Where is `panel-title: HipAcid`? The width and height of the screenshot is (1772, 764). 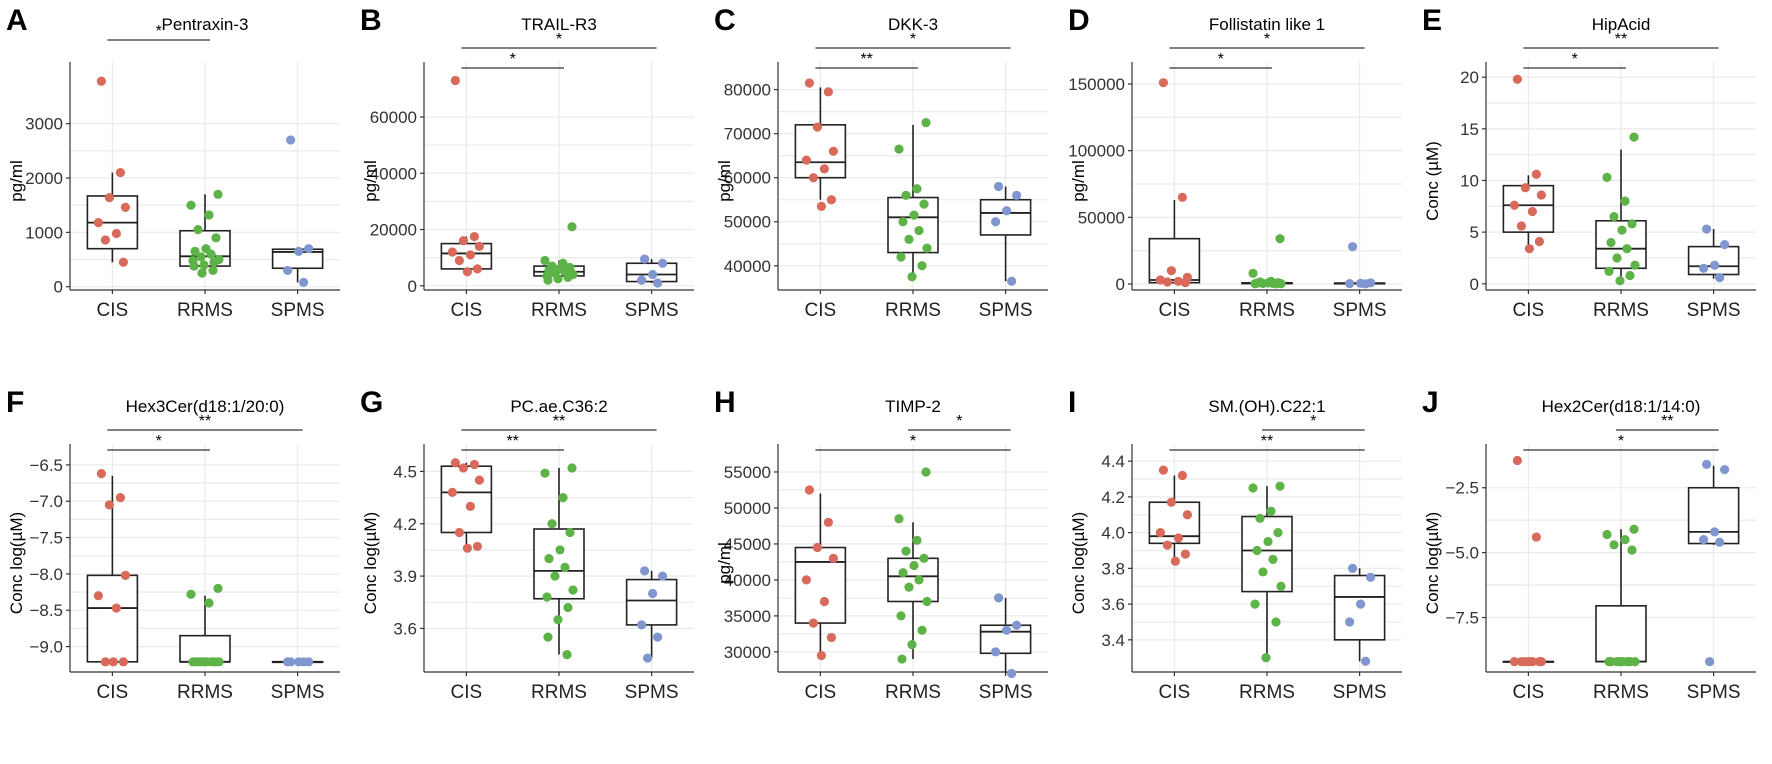
panel-title: HipAcid is located at coordinates (1621, 24).